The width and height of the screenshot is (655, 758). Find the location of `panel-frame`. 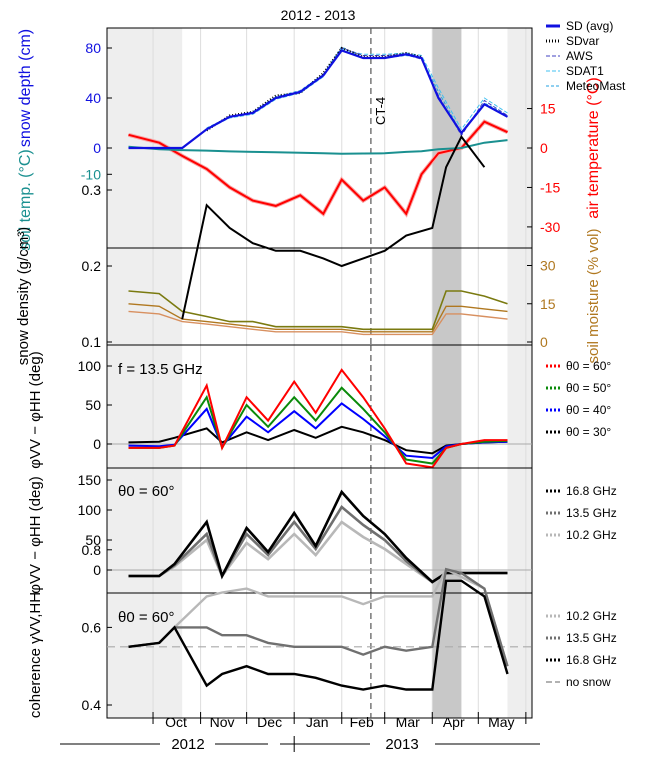

panel-frame is located at coordinates (319, 655).